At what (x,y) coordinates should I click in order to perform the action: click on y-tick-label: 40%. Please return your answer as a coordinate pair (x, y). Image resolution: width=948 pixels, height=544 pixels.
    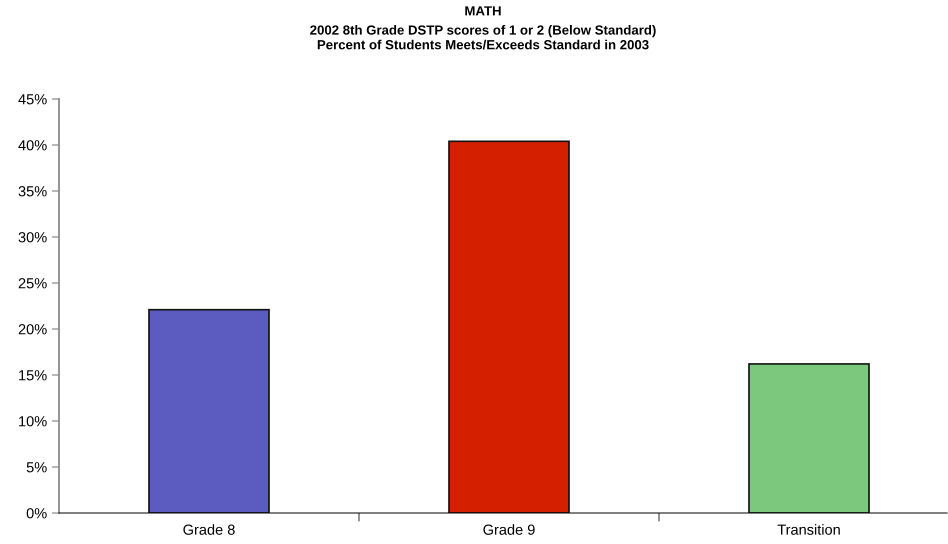
    Looking at the image, I should click on (32, 145).